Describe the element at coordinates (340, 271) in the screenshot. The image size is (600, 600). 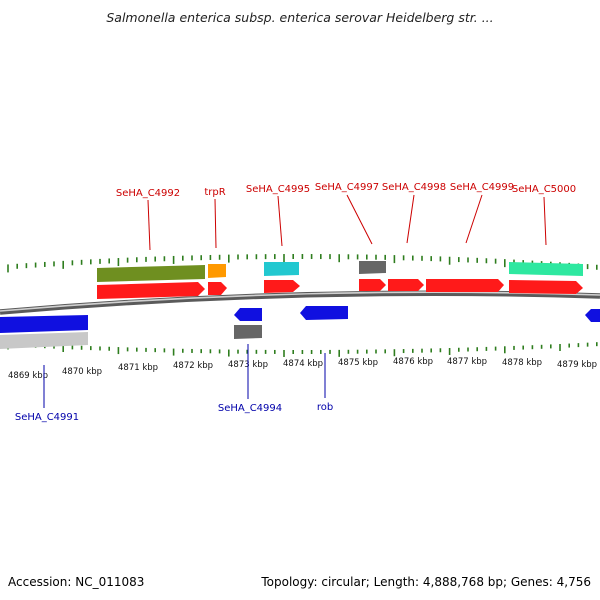
I see `feature-ring-outer` at that location.